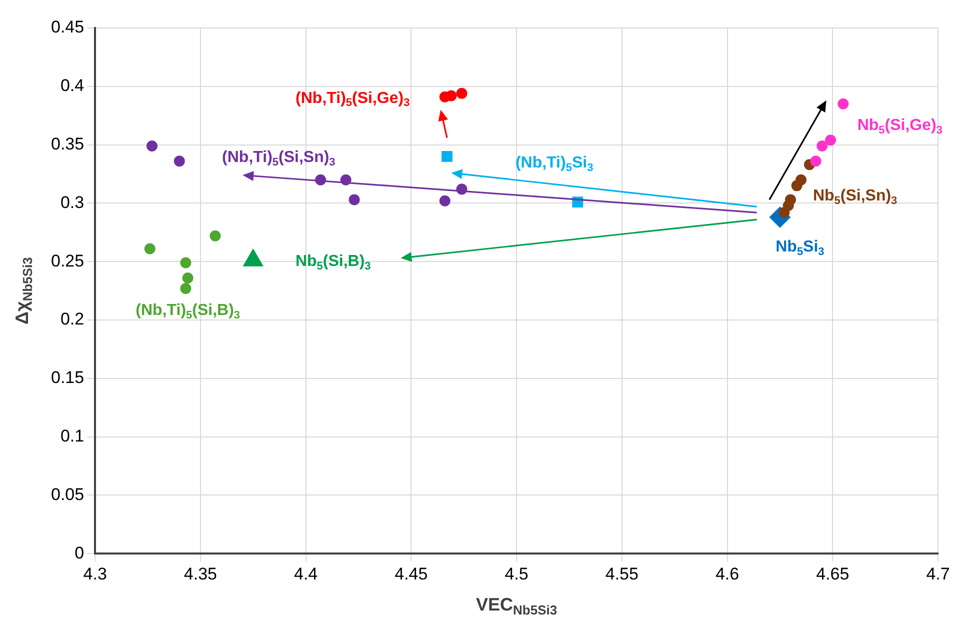 This screenshot has width=968, height=637. I want to click on y-tick-label: 0.3, so click(72, 202).